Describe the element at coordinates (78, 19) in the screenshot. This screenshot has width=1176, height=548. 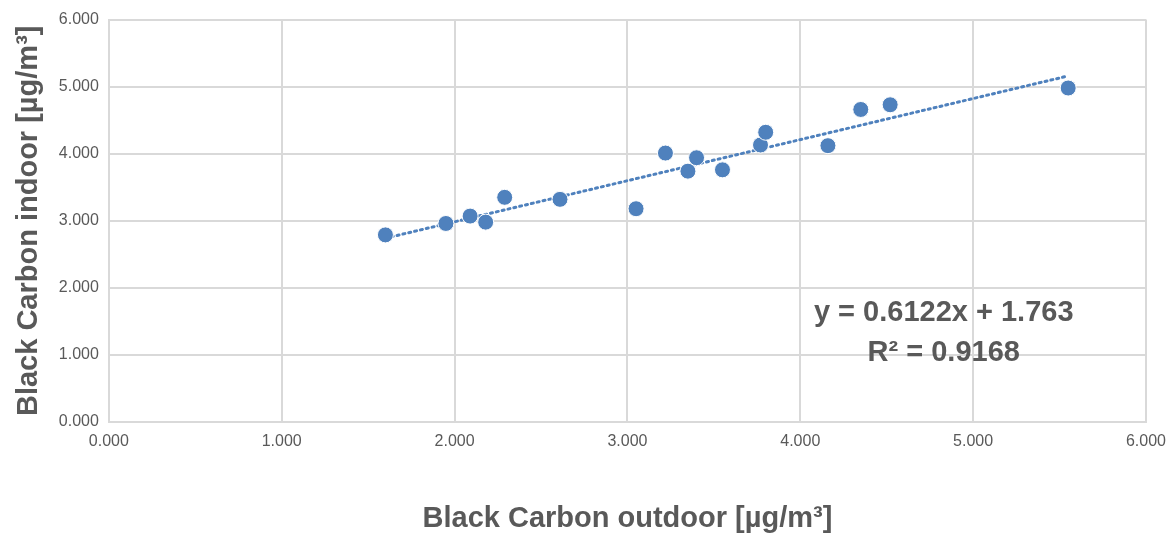
I see `y-tick-label: 6.000` at that location.